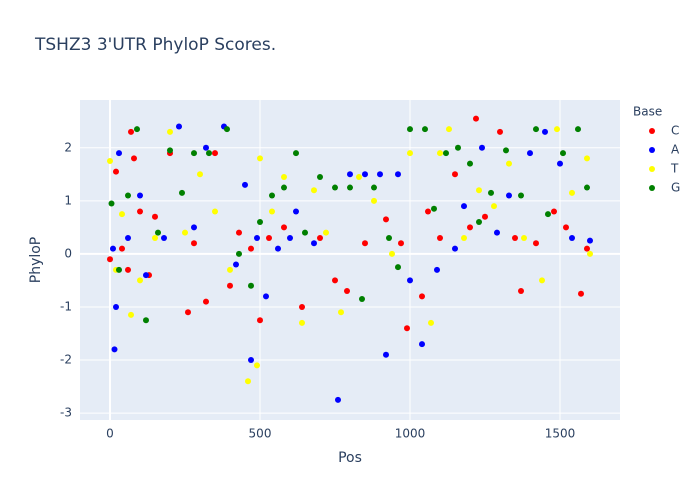 The height and width of the screenshot is (500, 700). What do you see at coordinates (647, 112) in the screenshot?
I see `legend-title: Base` at bounding box center [647, 112].